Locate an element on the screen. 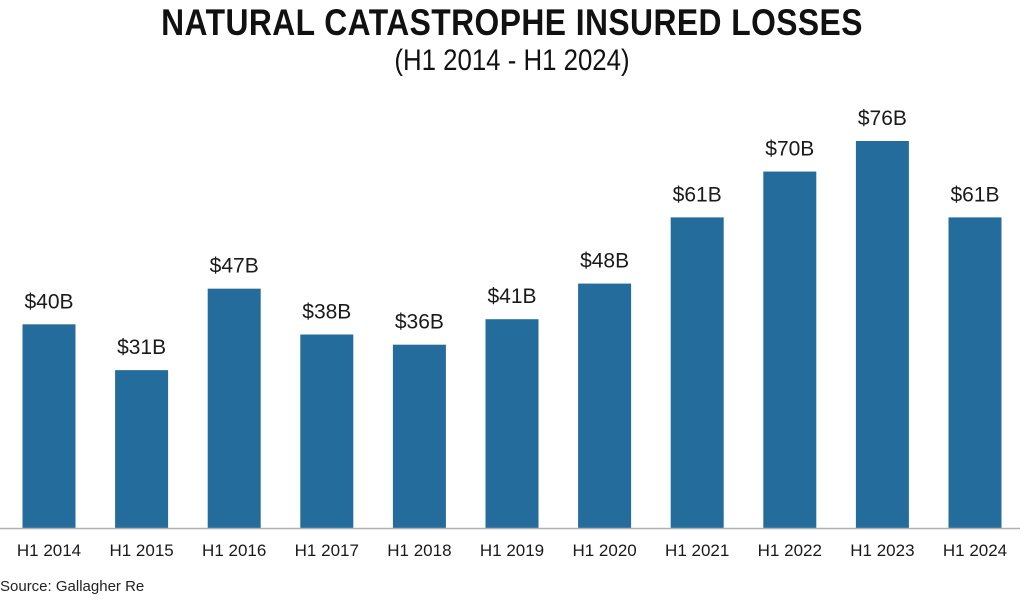 The width and height of the screenshot is (1024, 614). x-tick-label: H1 2014 is located at coordinates (49, 550).